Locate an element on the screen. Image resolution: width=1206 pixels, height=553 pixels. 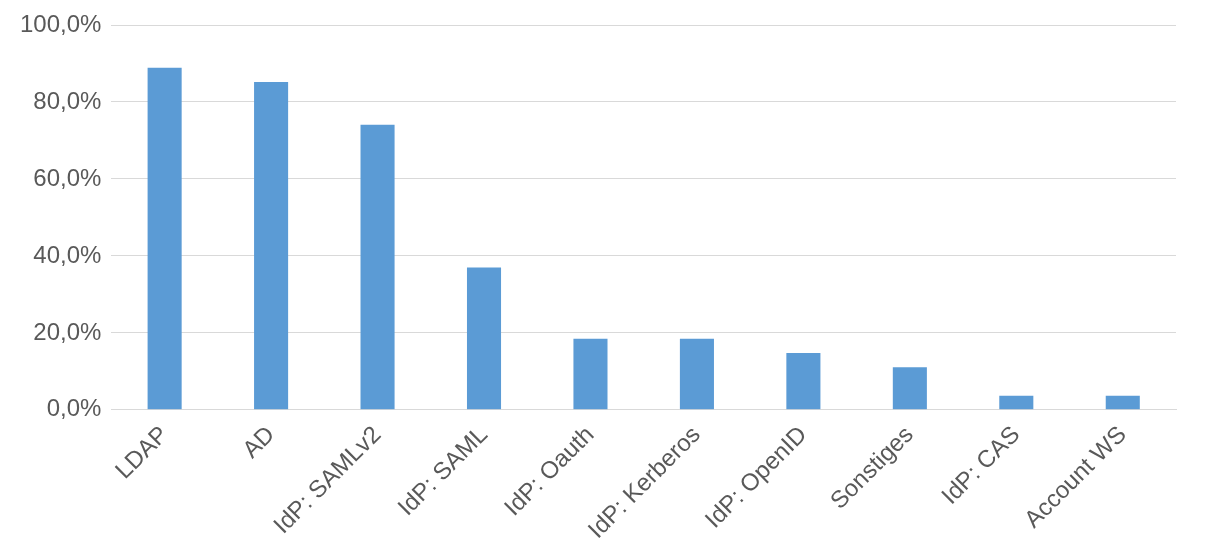
y-tick-label: 0,0% is located at coordinates (74, 408).